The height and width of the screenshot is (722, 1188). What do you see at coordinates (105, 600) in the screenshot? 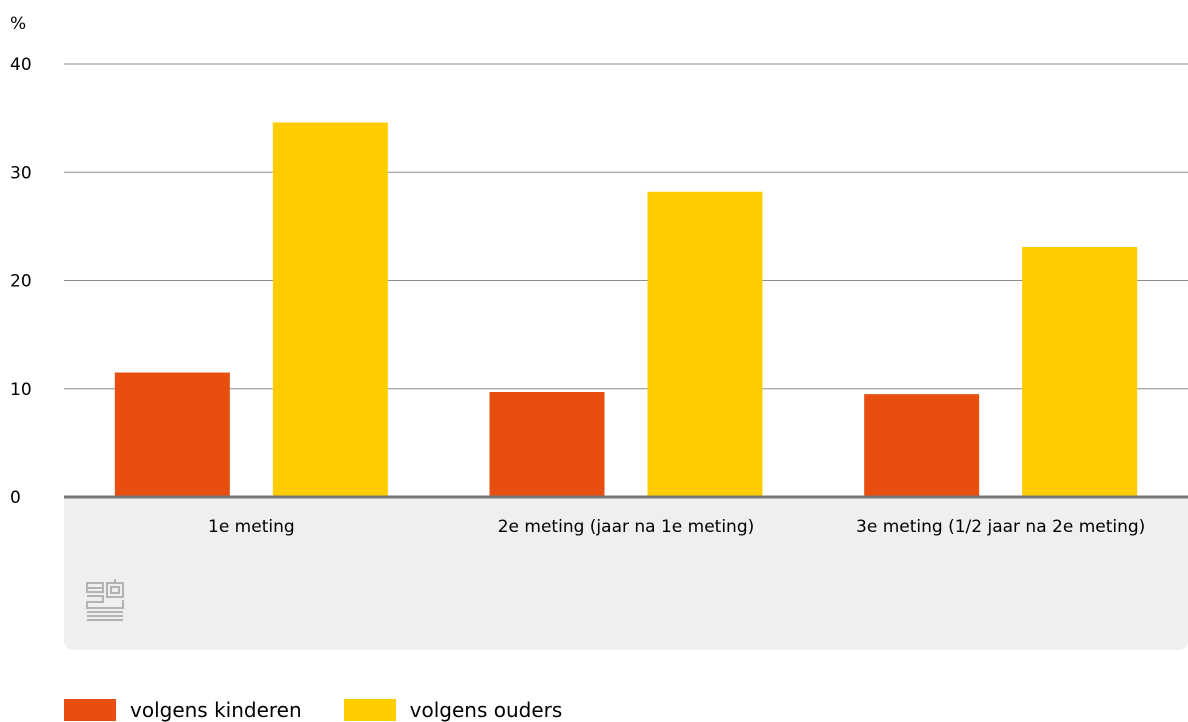
I see `cbs-logo-icon` at bounding box center [105, 600].